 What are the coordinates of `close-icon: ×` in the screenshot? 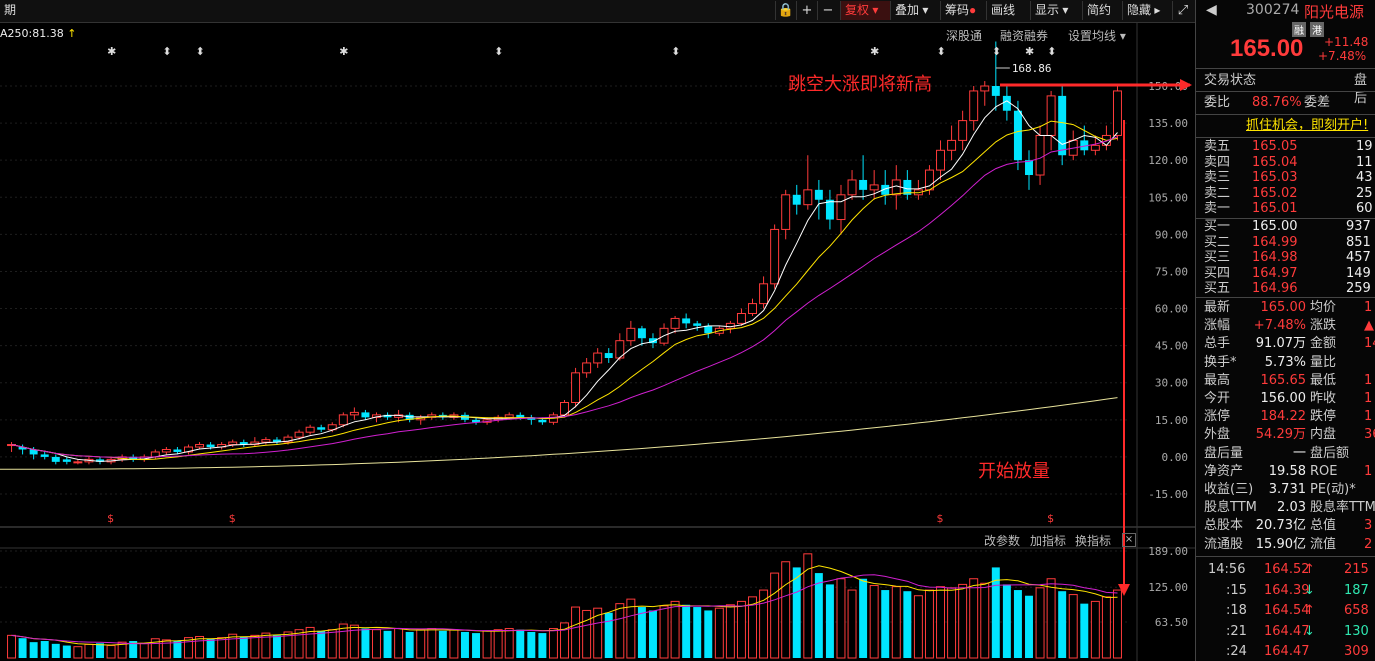 It's located at (1129, 540).